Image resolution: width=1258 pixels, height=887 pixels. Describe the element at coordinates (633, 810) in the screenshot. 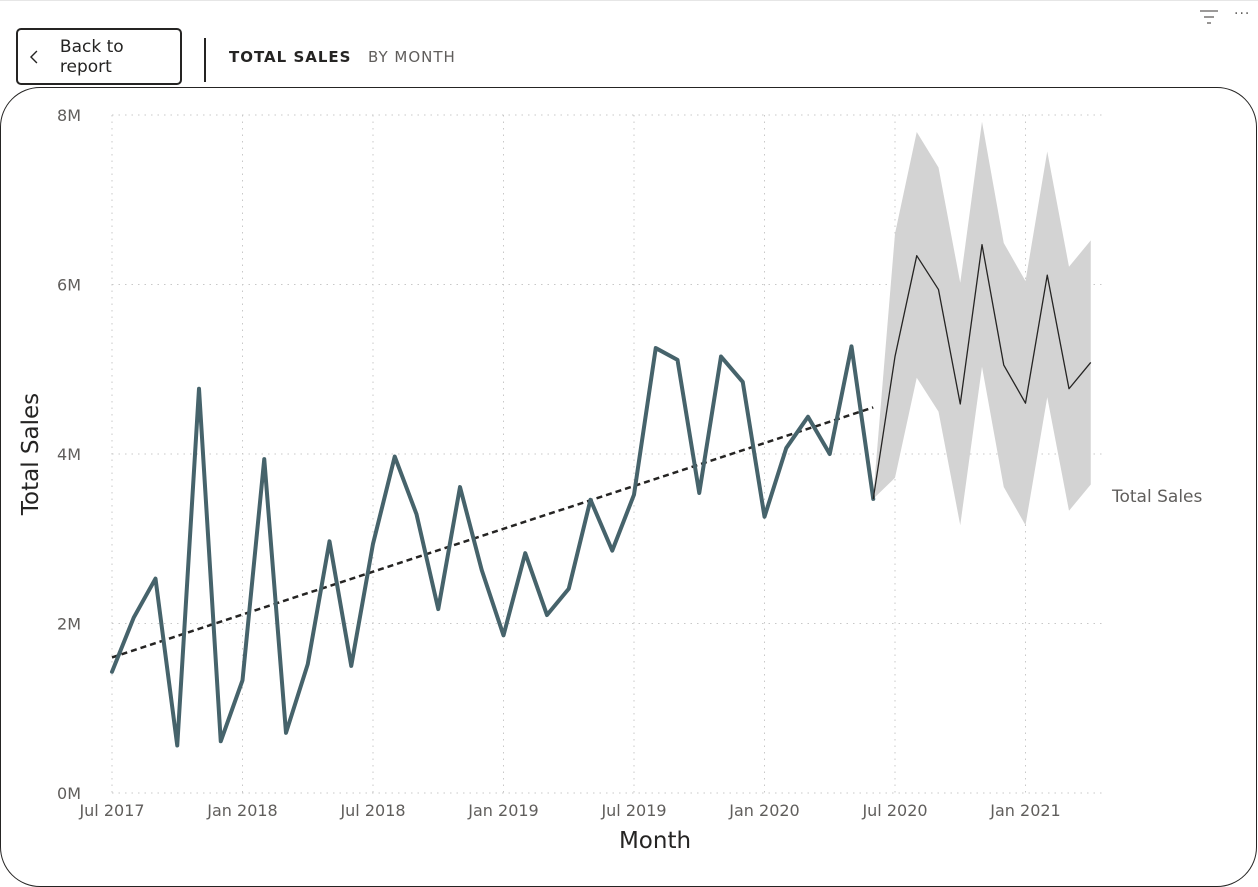

I see `x-tick-label: Jul 2019` at that location.